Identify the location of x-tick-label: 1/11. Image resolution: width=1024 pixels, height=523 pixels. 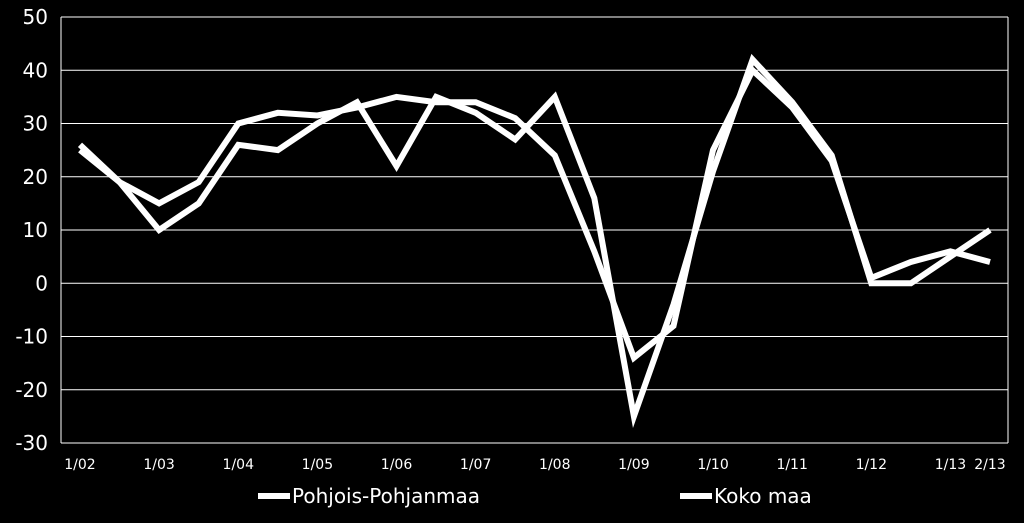
(791, 465).